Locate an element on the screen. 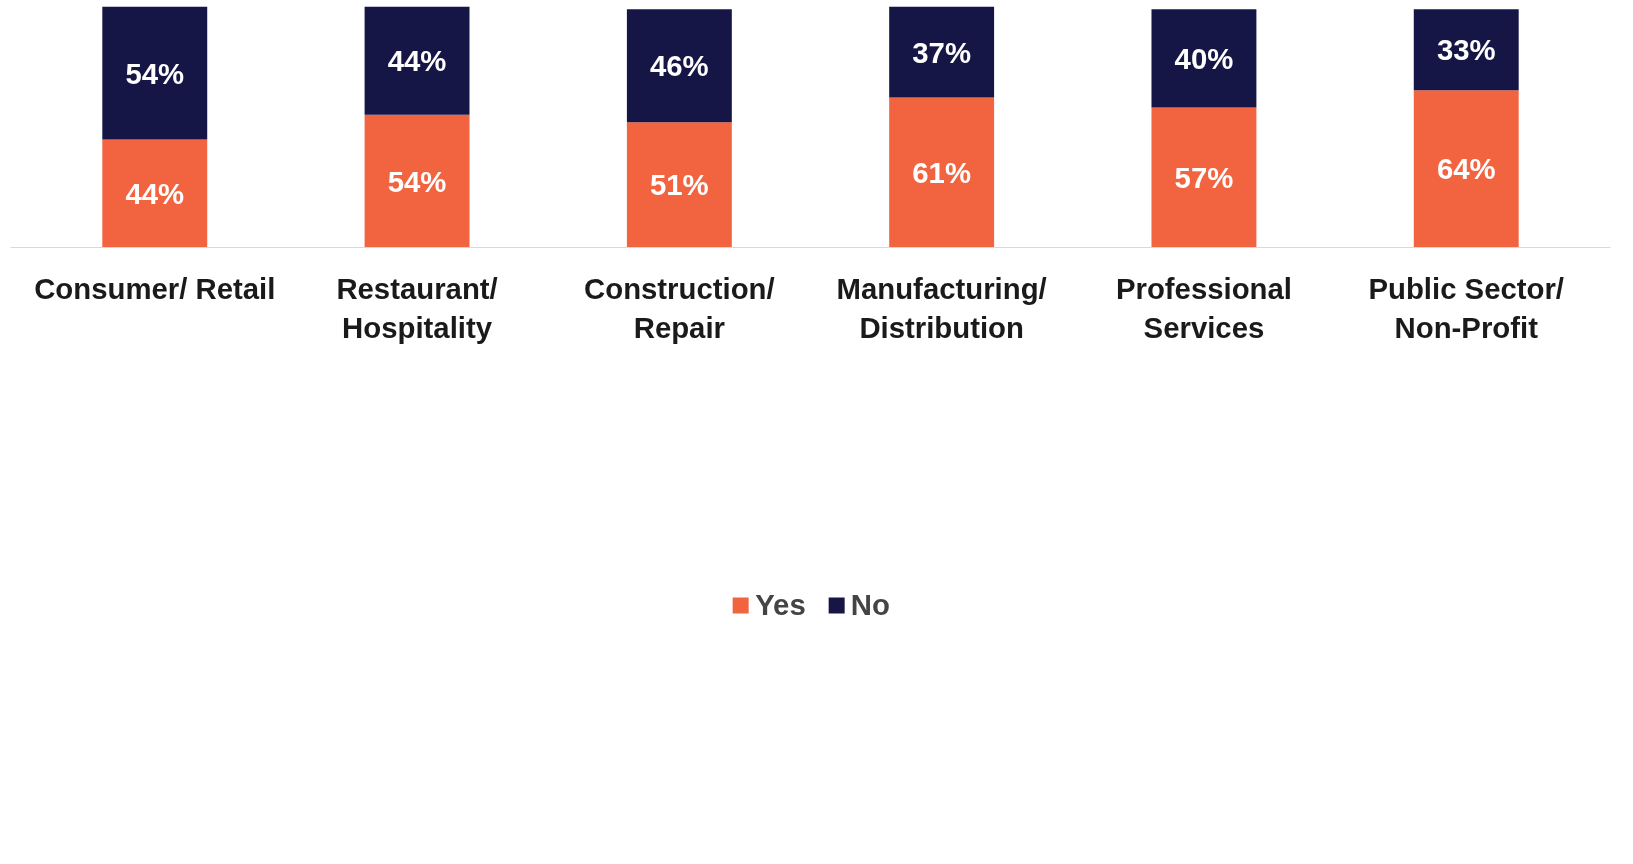  data-label: 40% is located at coordinates (1204, 58).